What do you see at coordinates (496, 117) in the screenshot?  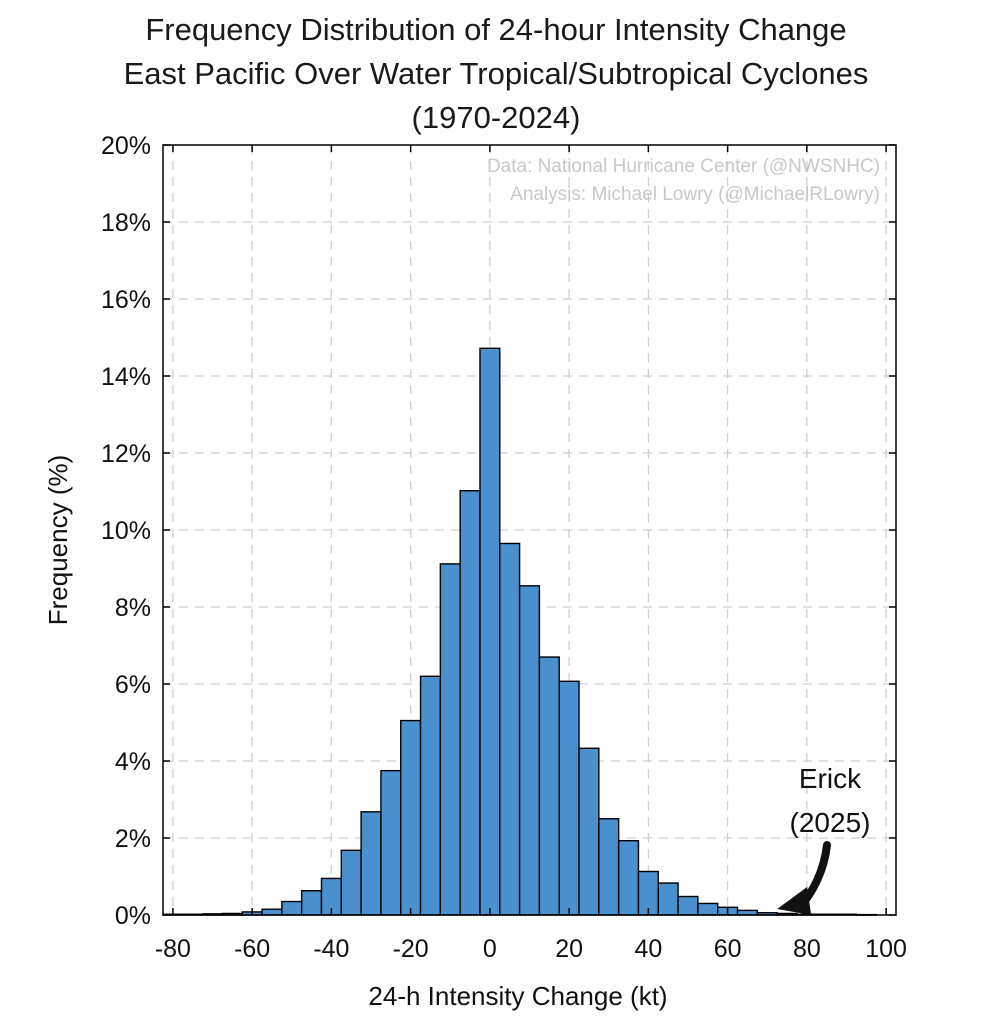 I see `chart-title-line-3: (1970-2024)` at bounding box center [496, 117].